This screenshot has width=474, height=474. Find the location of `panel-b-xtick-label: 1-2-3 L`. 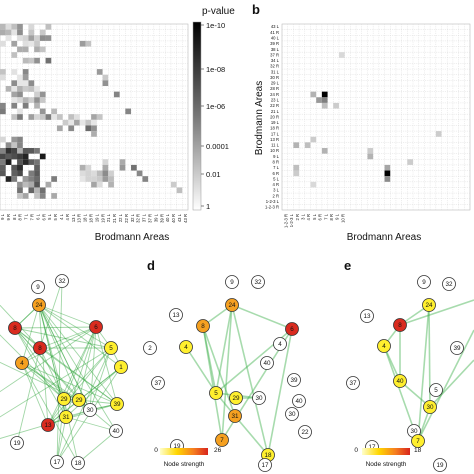

panel-b-xtick-label: 1-2-3 L is located at coordinates (291, 220).